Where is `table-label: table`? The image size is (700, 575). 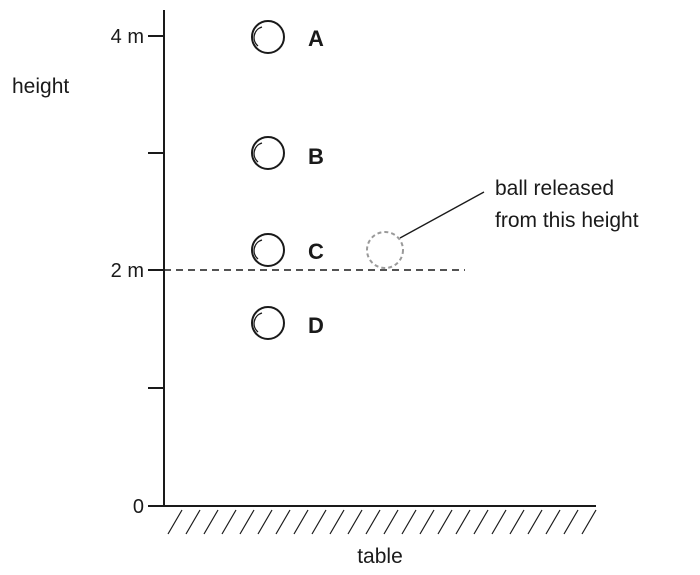 table-label: table is located at coordinates (380, 556).